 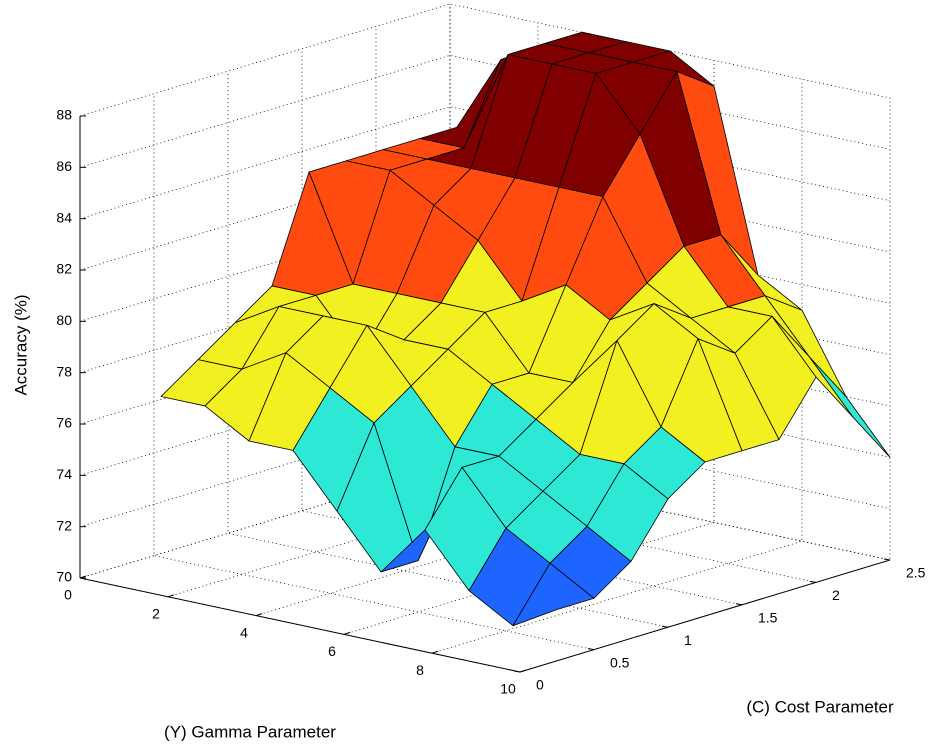 I want to click on z-tick-label: 74, so click(x=64, y=474).